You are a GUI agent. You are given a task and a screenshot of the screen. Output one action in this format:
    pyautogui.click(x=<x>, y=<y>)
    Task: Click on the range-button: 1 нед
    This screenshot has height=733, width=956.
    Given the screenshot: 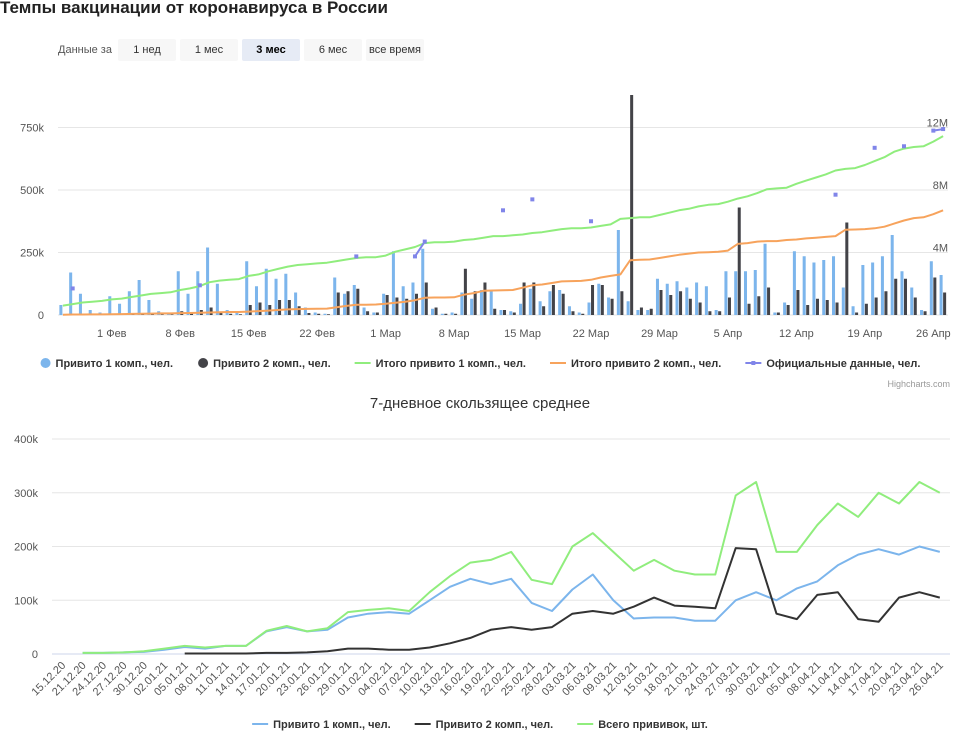 What is the action you would take?
    pyautogui.click(x=147, y=50)
    